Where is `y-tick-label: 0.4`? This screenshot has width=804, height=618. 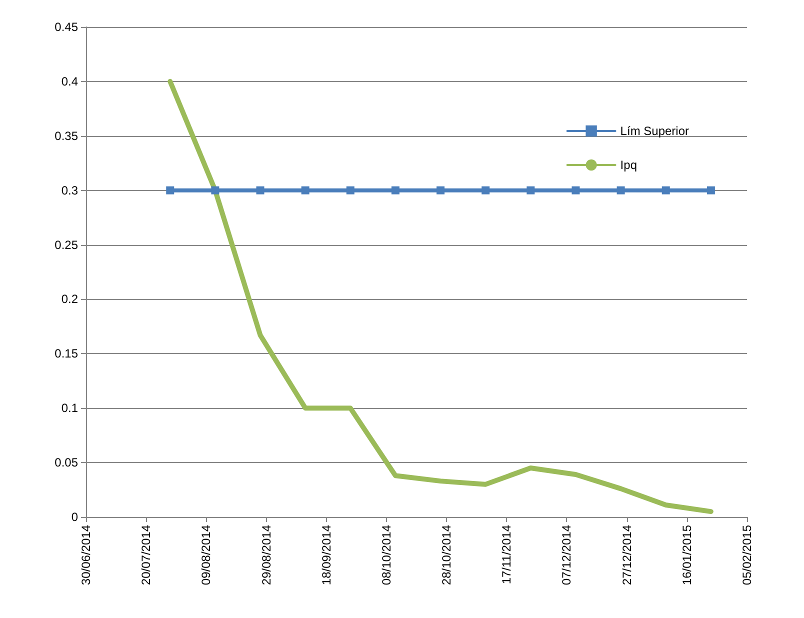 y-tick-label: 0.4 is located at coordinates (69, 81).